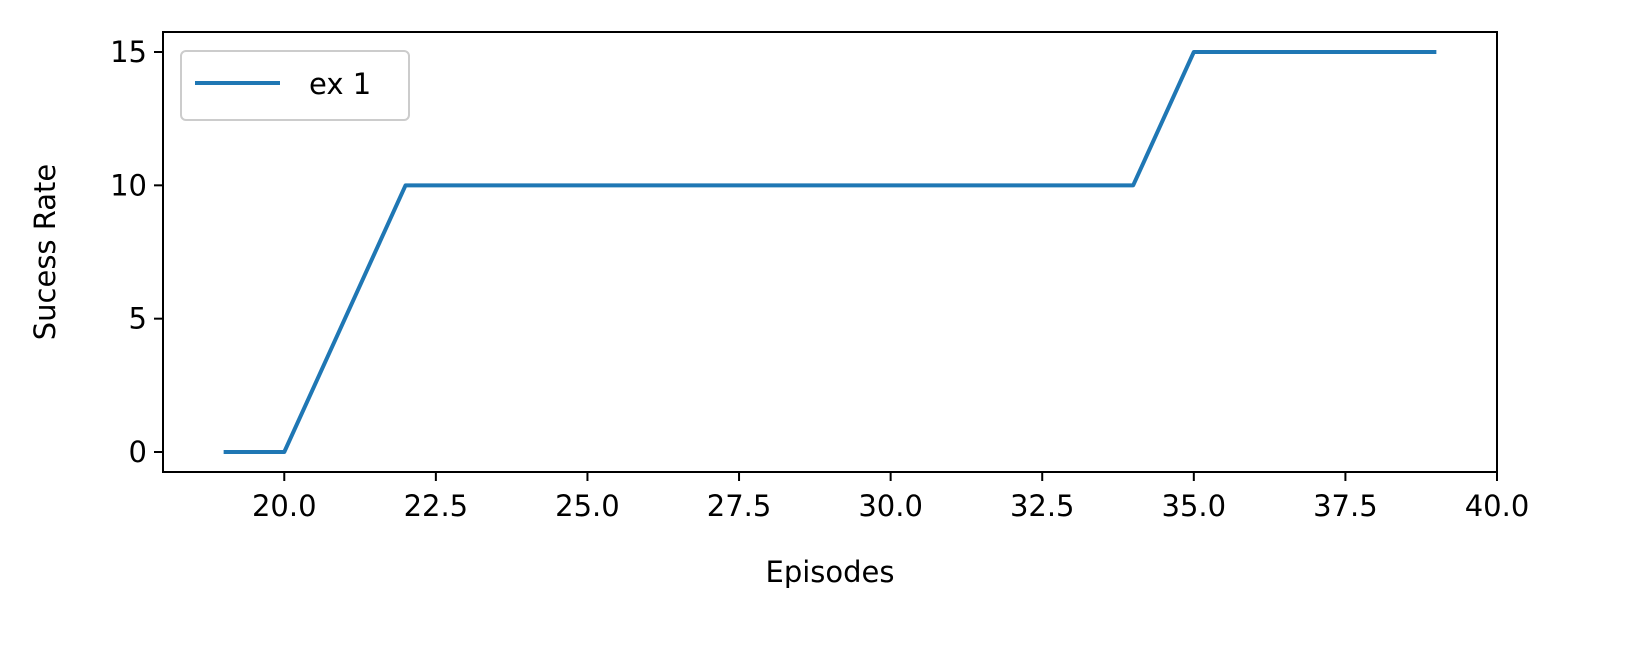  I want to click on x-tick-label: 22.5, so click(436, 506).